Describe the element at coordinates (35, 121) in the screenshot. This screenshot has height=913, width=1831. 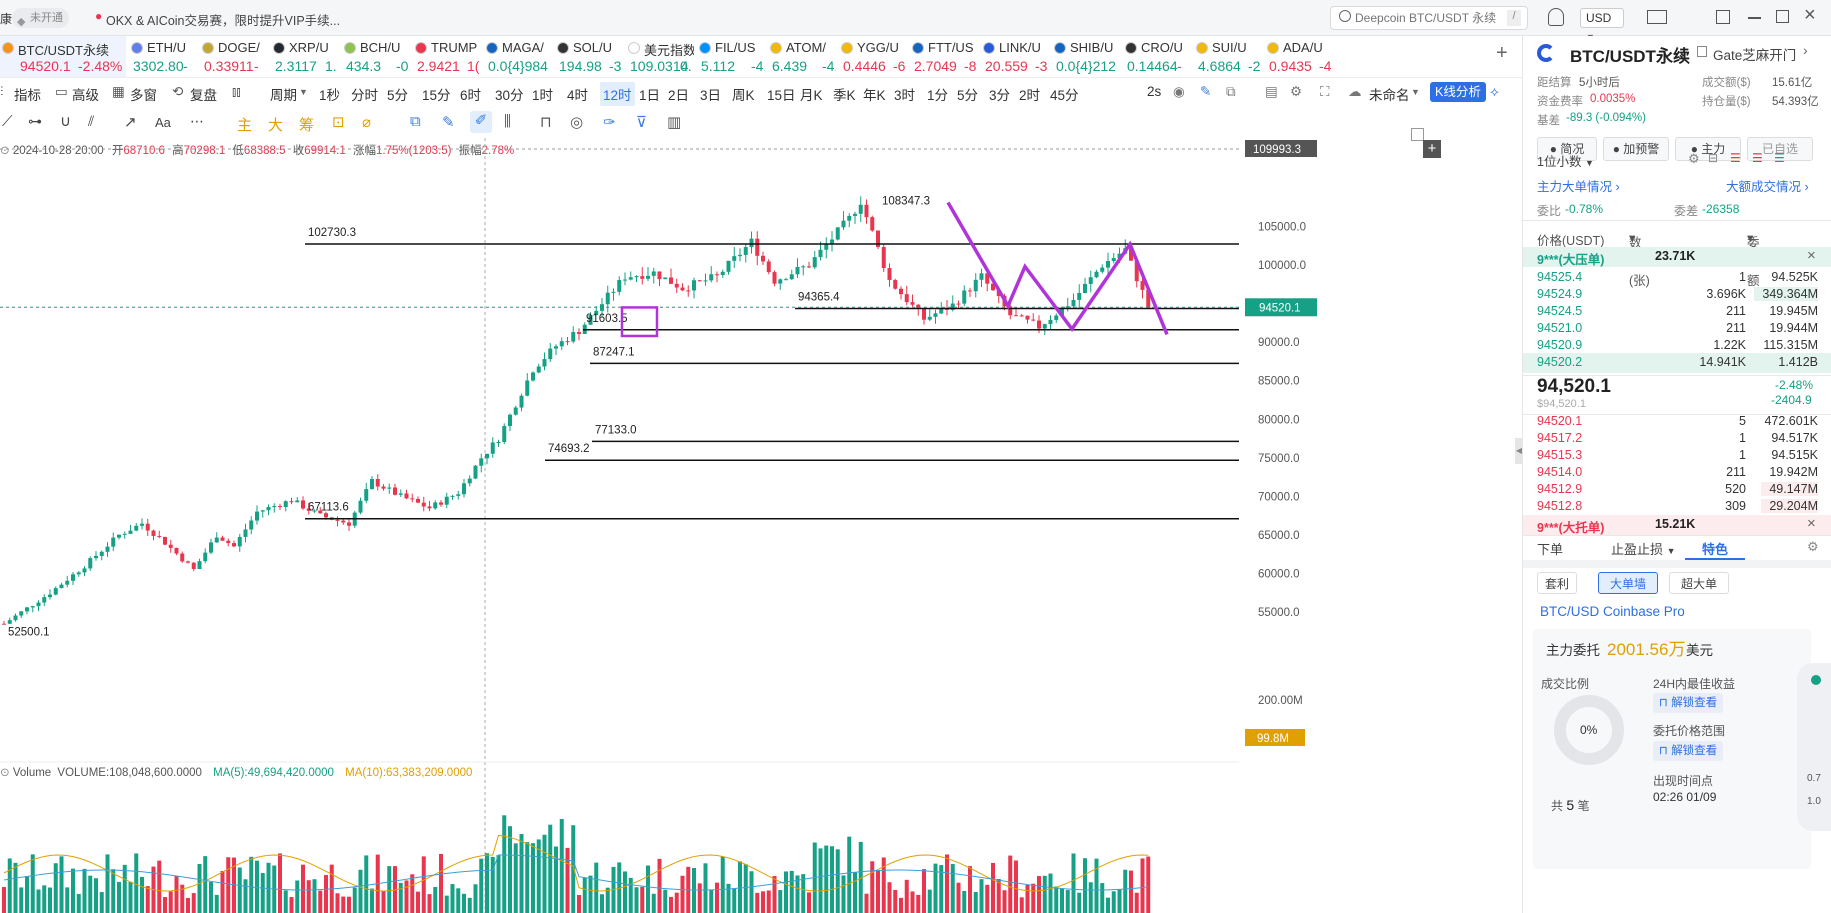
I see `hline-tool-icon: ⊶` at that location.